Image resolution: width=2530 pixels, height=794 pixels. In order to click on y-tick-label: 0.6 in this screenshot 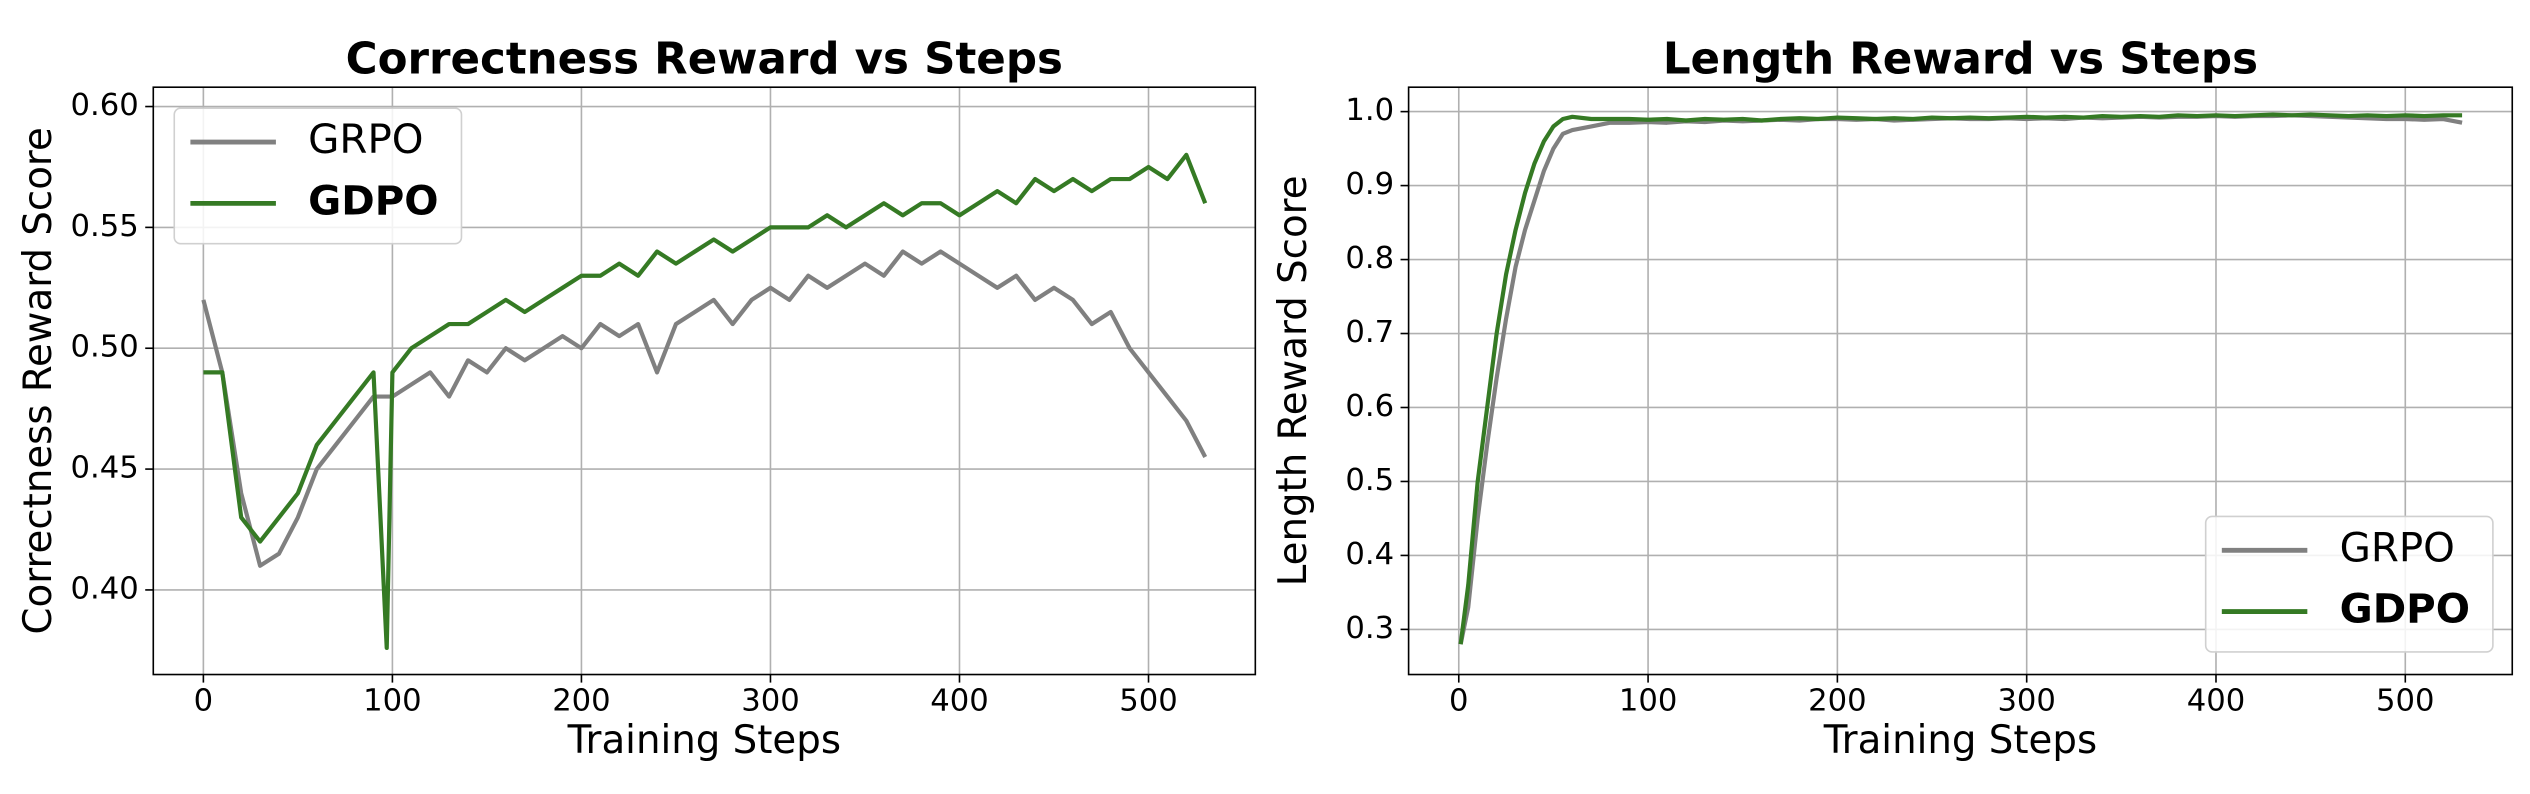, I will do `click(1369, 406)`.